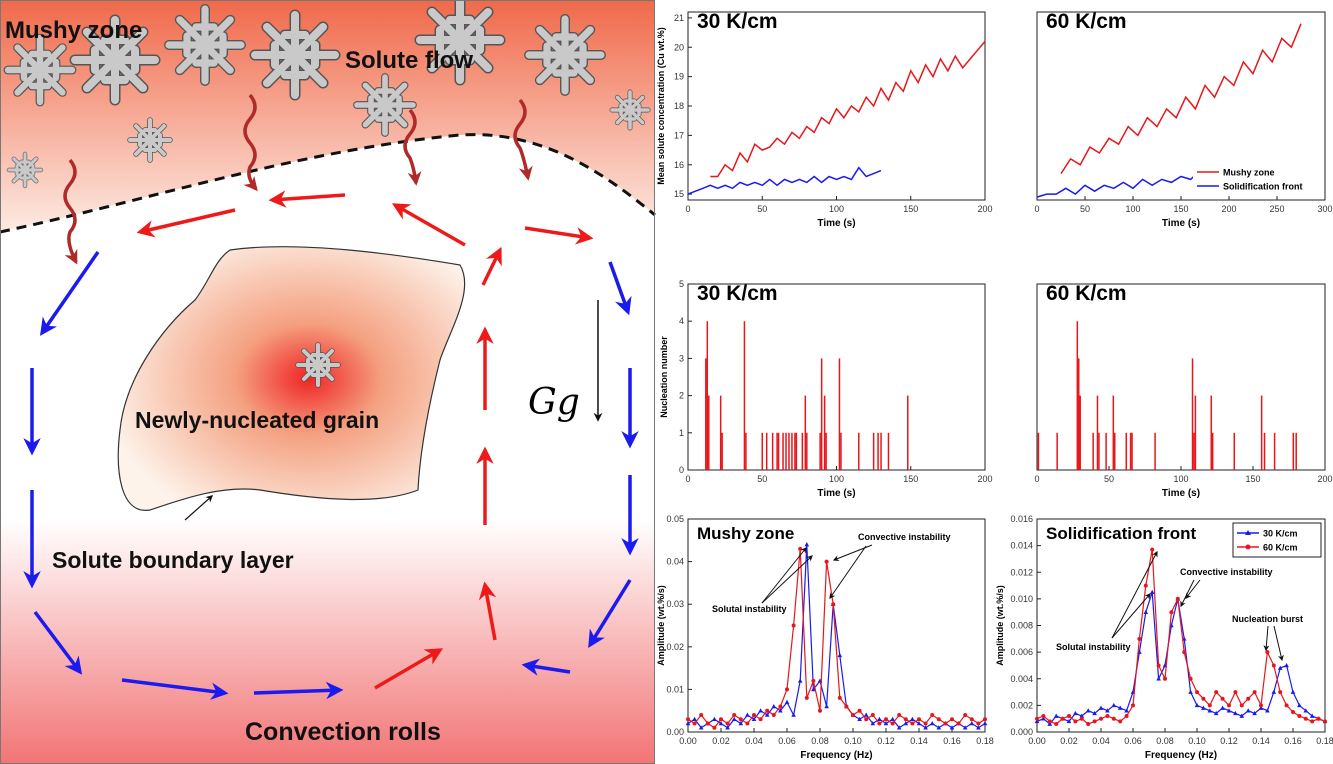  Describe the element at coordinates (952, 741) in the screenshot. I see `x-tick-label: 0.16` at that location.